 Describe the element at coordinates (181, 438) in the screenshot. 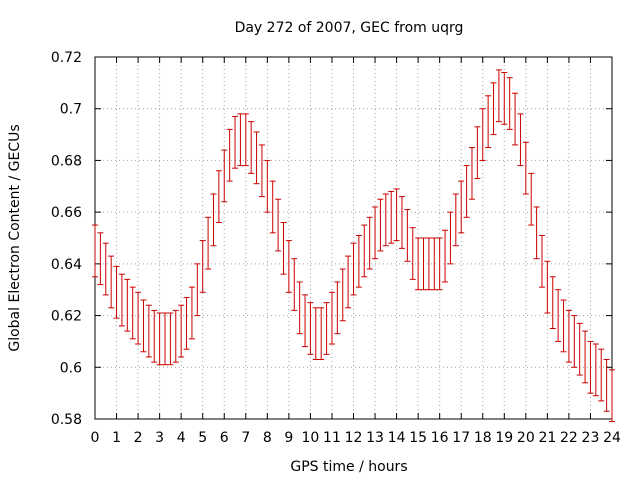

I see `x-tick-label: 4` at that location.